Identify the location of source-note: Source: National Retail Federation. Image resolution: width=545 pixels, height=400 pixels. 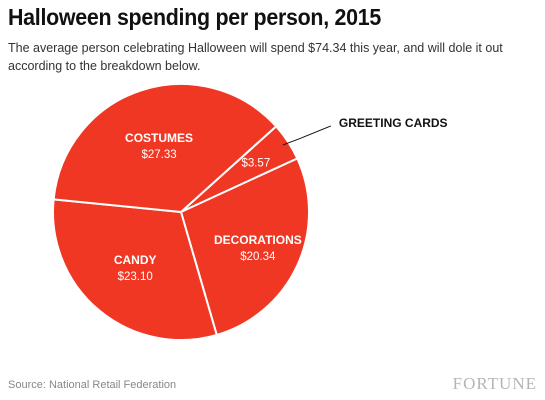
(92, 385).